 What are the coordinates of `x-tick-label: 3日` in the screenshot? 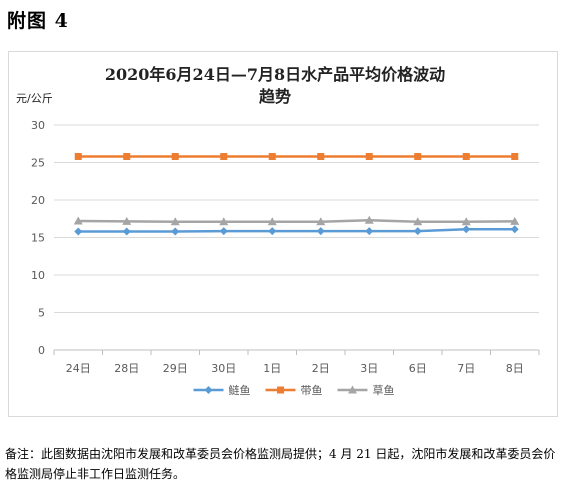 It's located at (369, 368).